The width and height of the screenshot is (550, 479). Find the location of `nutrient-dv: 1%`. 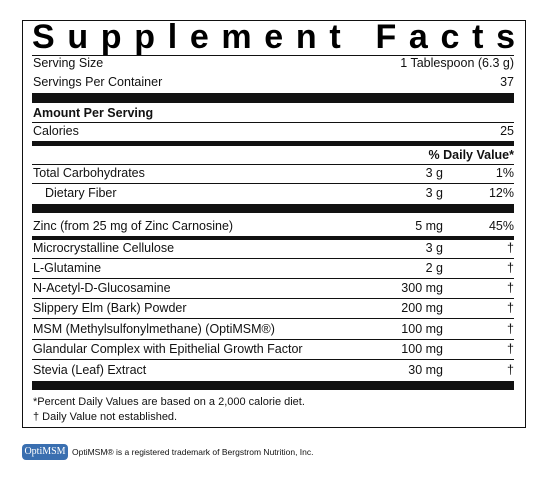

nutrient-dv: 1% is located at coordinates (504, 173).